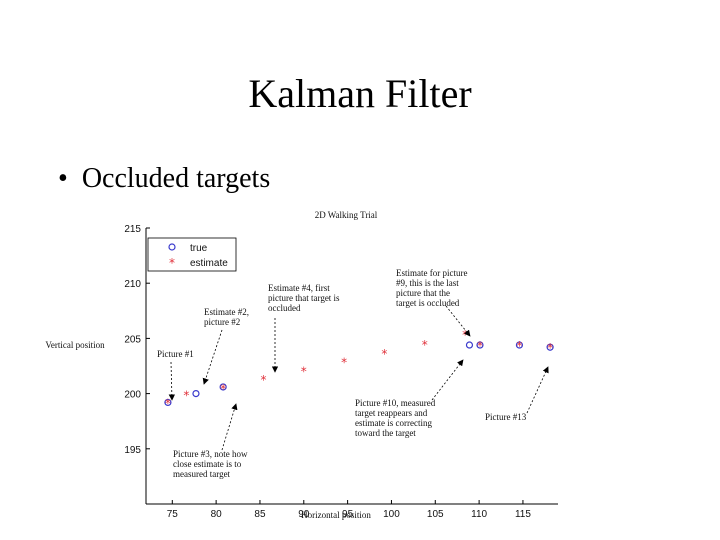 This screenshot has height=540, width=720. What do you see at coordinates (435, 514) in the screenshot?
I see `x-tick-label: 105` at bounding box center [435, 514].